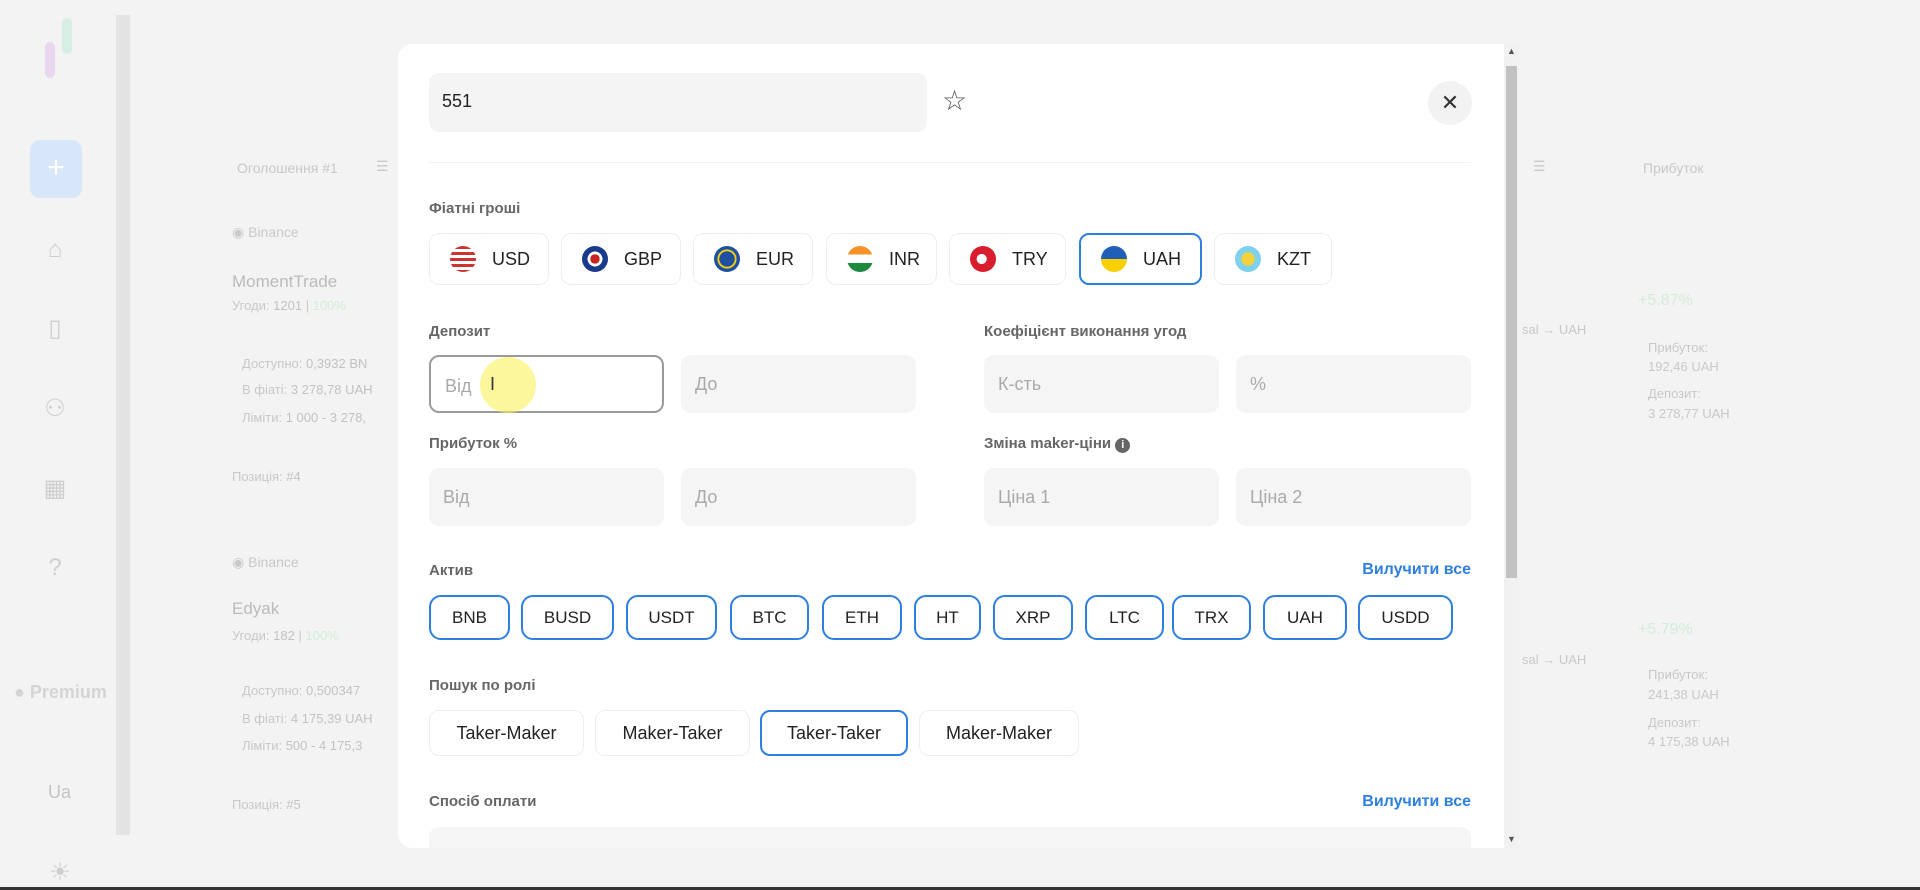  I want to click on ukraine-flag-icon, so click(1114, 259).